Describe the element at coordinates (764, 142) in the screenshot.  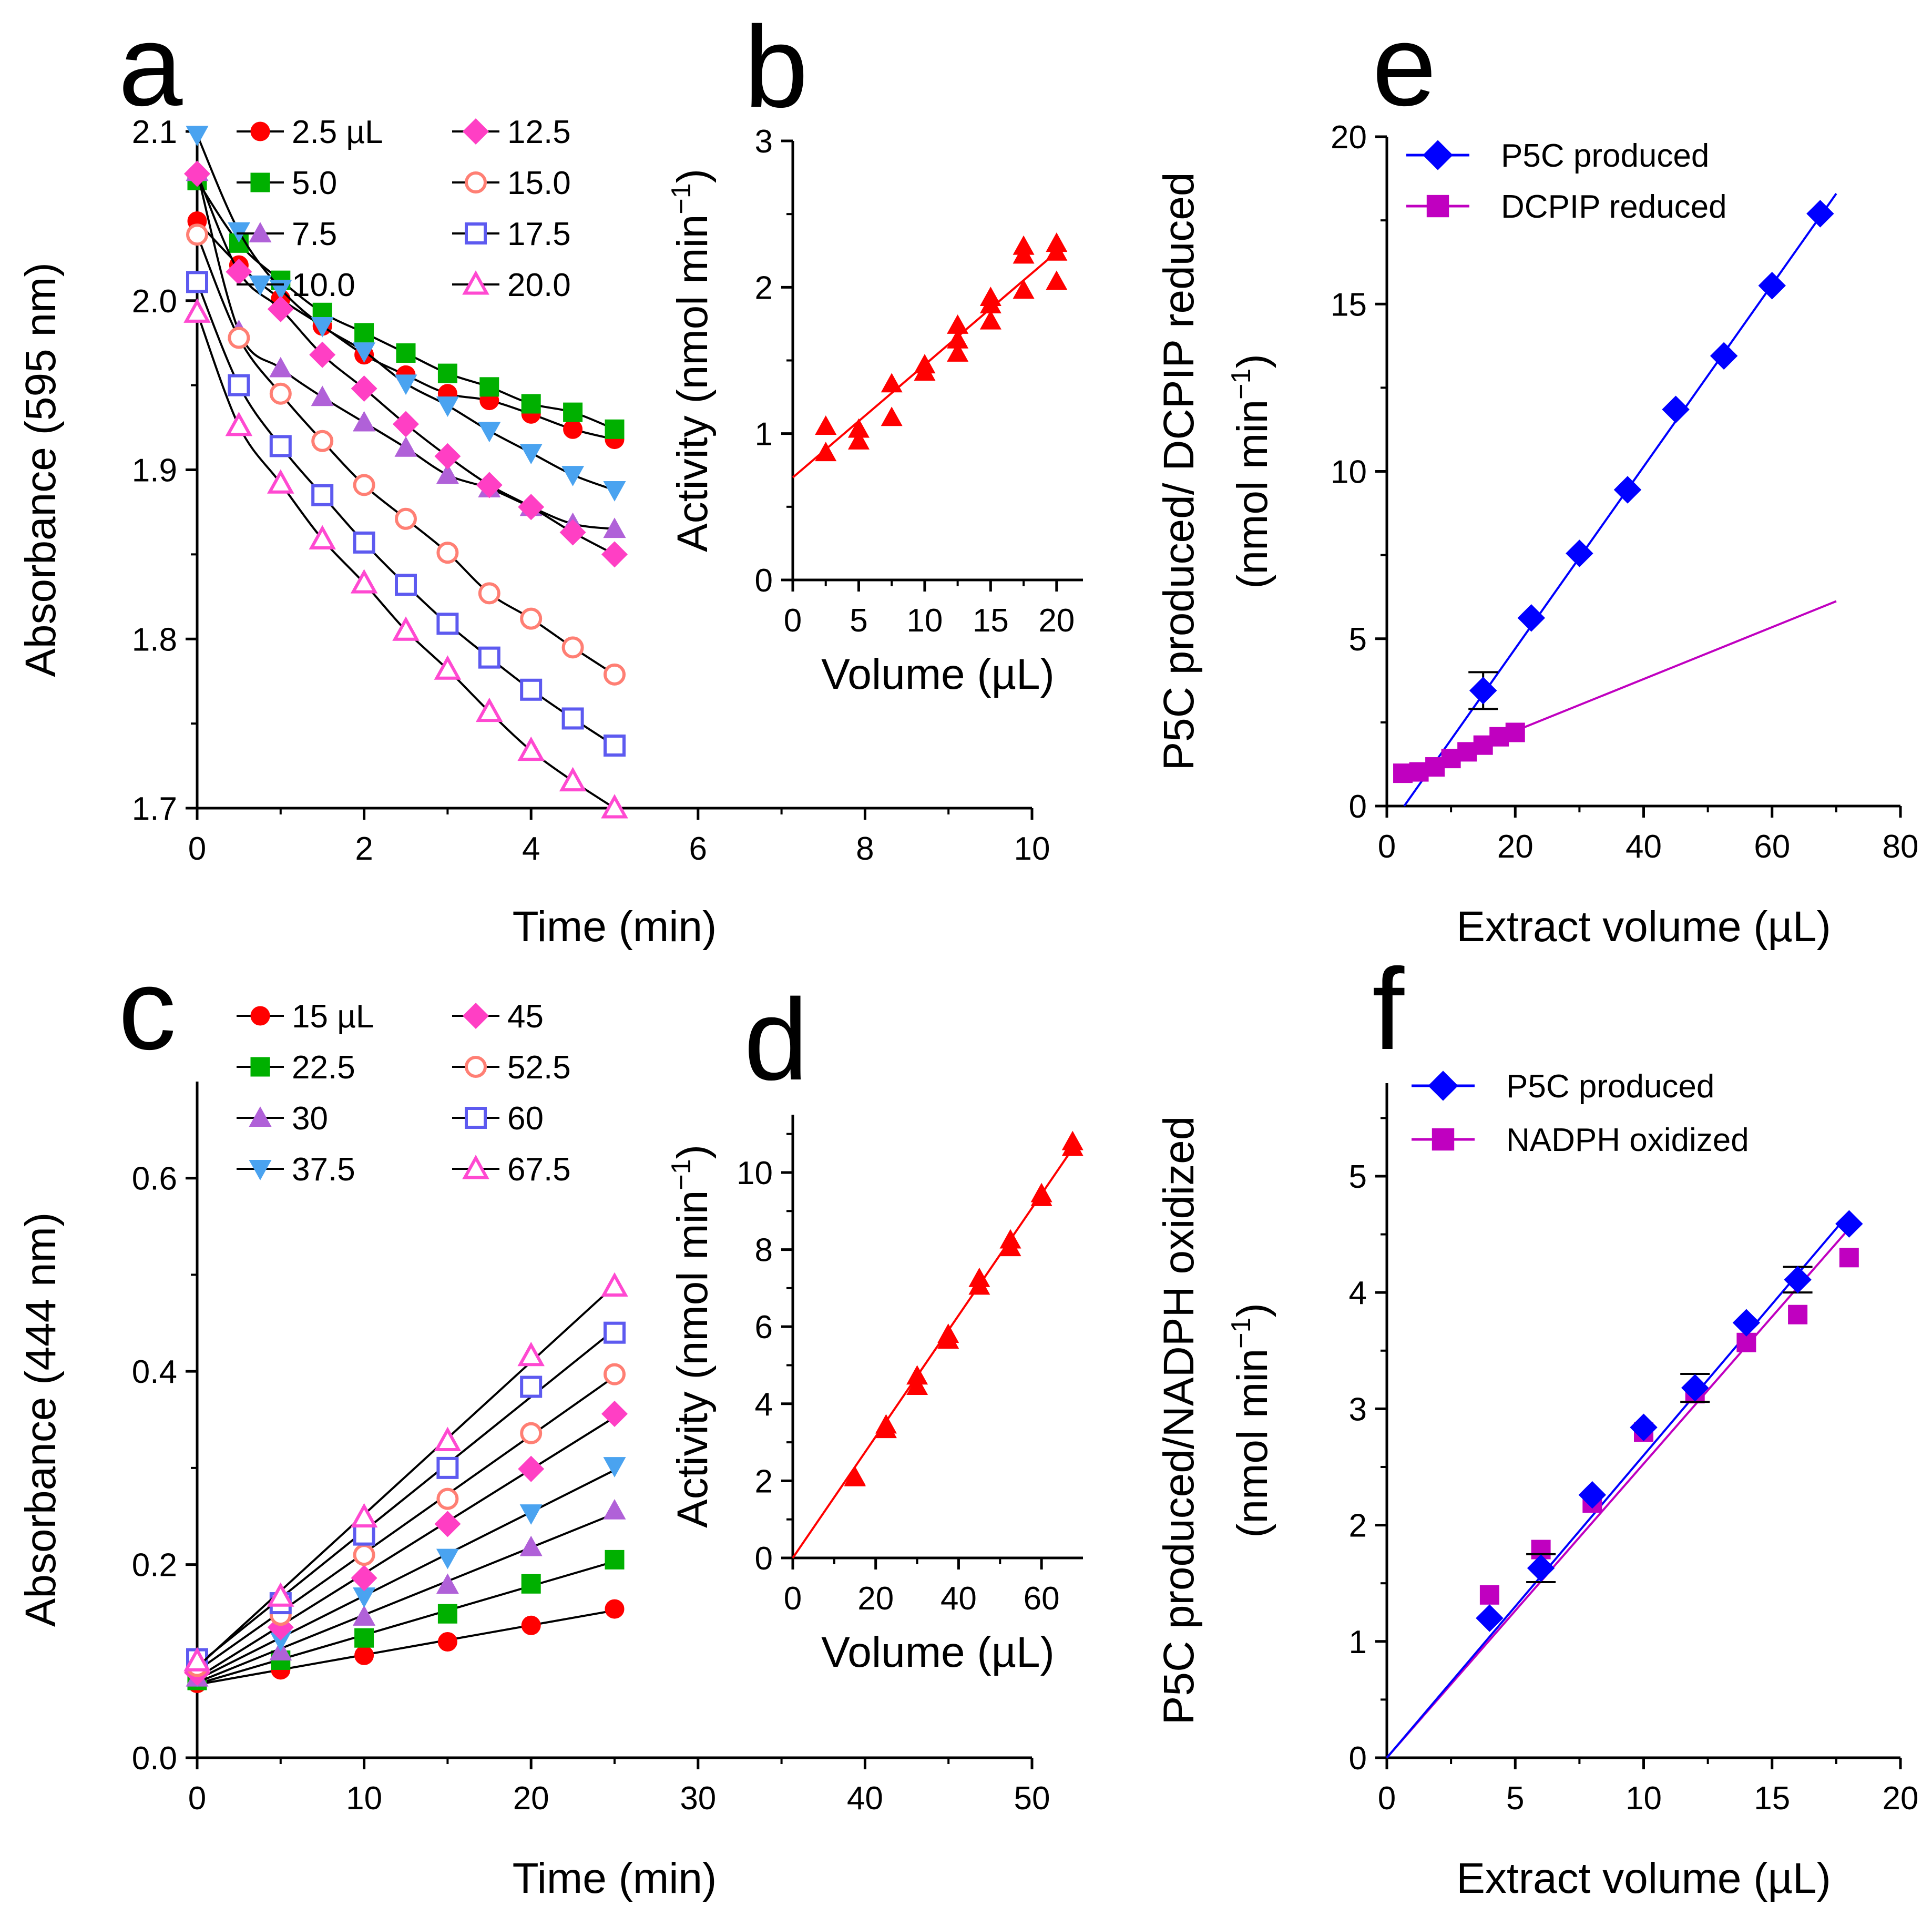
I see `y-tick-label: 3` at that location.